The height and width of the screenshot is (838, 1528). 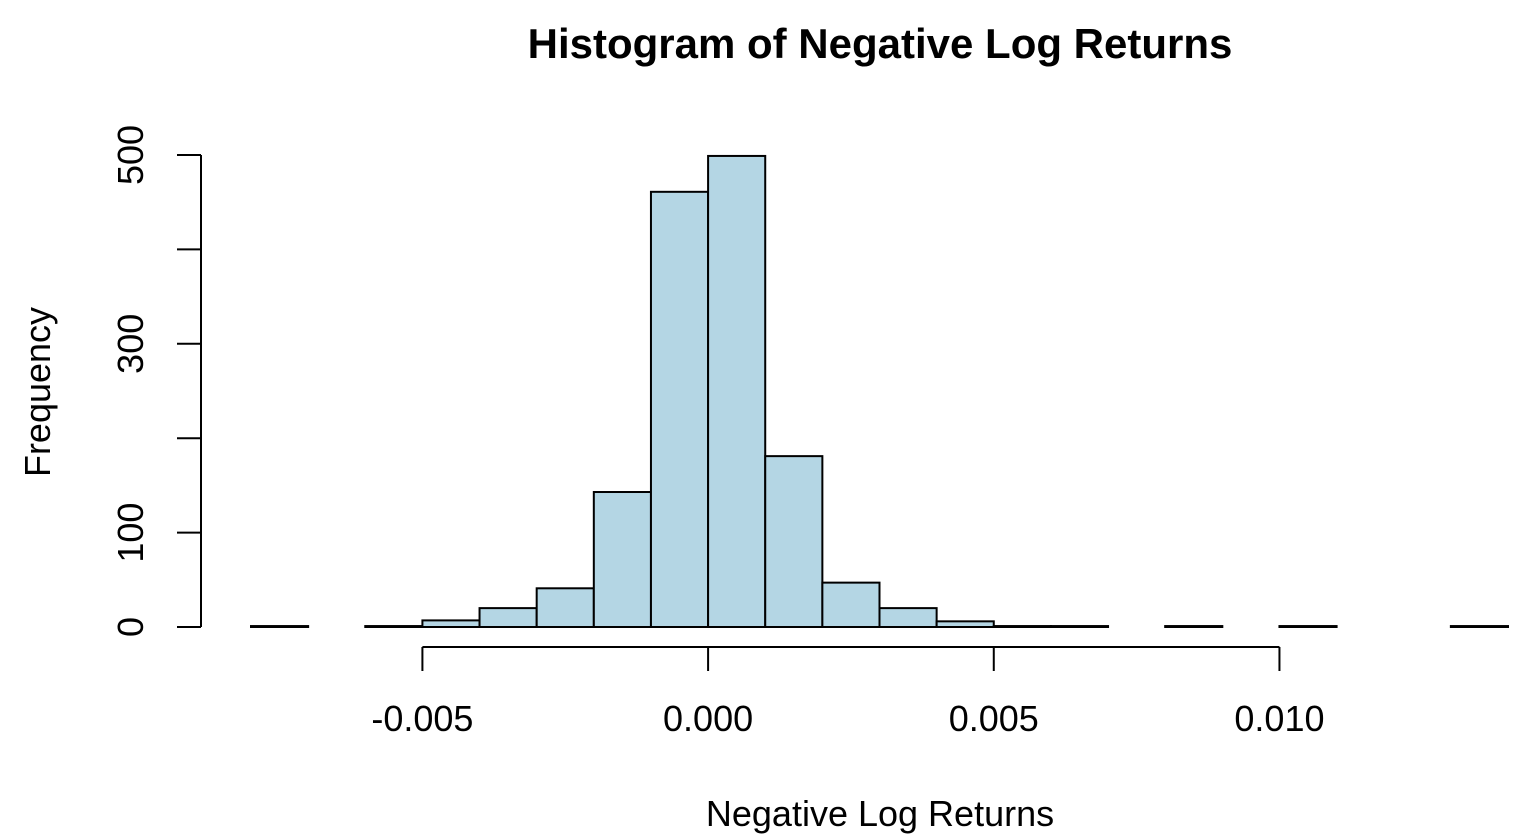 I want to click on y-axis-label: Frequency, so click(x=37, y=392).